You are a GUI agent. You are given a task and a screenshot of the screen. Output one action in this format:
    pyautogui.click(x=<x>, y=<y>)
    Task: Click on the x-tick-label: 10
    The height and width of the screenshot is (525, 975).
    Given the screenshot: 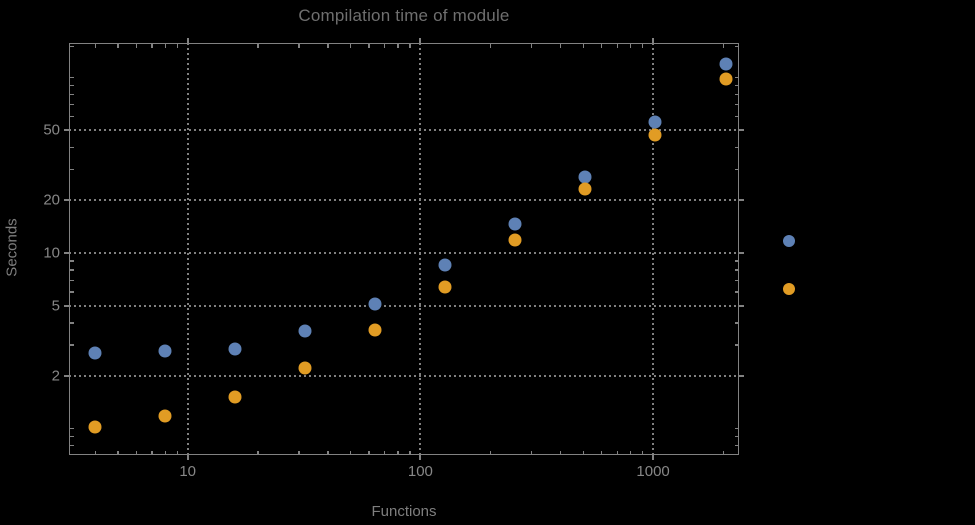 What is the action you would take?
    pyautogui.click(x=188, y=471)
    